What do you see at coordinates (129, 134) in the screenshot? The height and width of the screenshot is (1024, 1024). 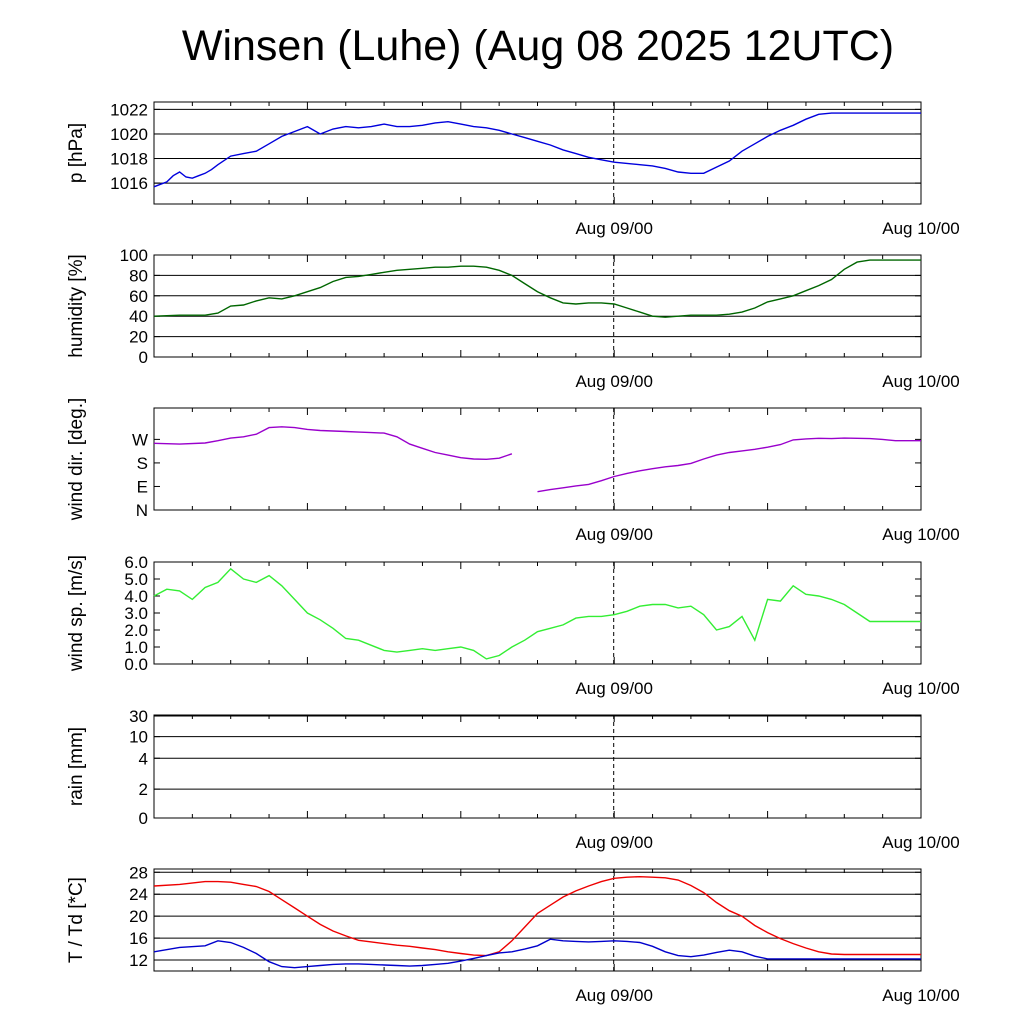 I see `y-tick-label: 1020` at bounding box center [129, 134].